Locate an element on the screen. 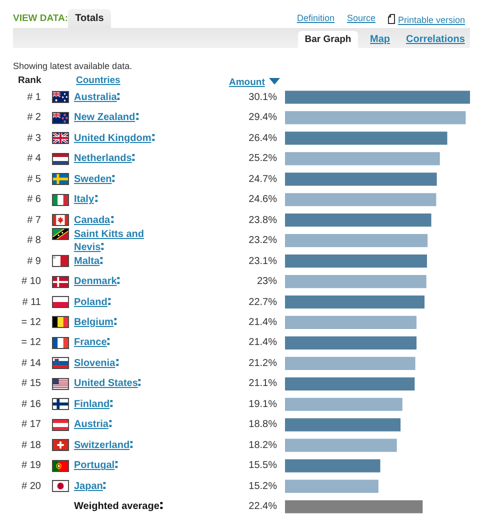 This screenshot has height=519, width=480. text: Printable version is located at coordinates (432, 19).